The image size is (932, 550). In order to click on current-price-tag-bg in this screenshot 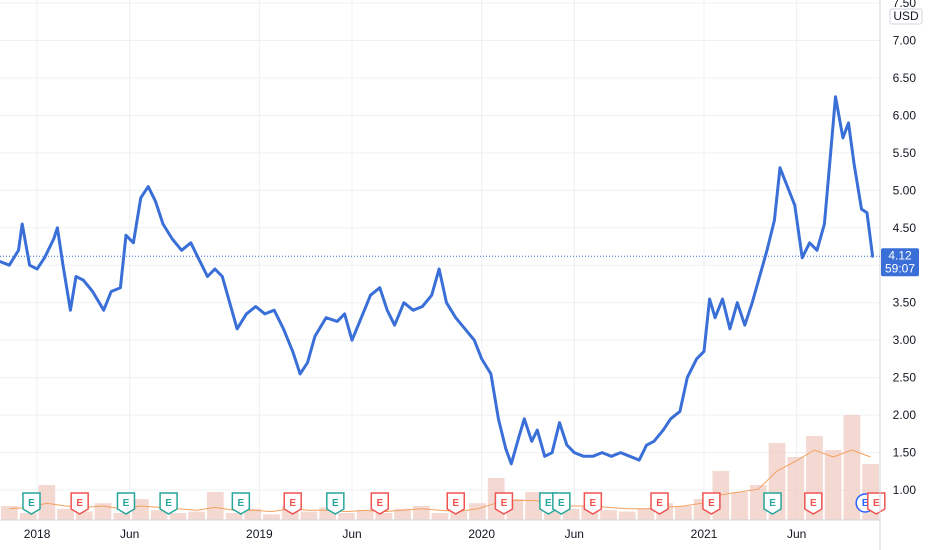, I will do `click(900, 262)`.